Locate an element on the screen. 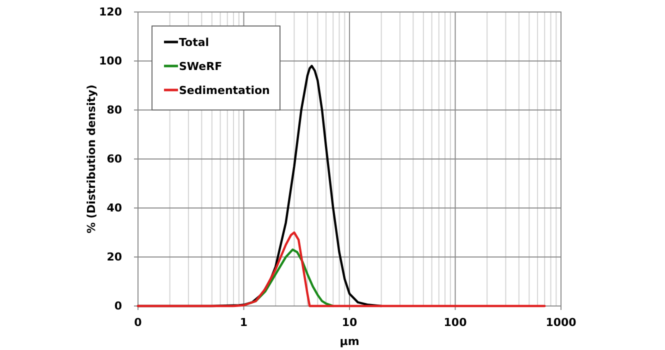 The image size is (665, 350). legend-label: Total is located at coordinates (194, 42).